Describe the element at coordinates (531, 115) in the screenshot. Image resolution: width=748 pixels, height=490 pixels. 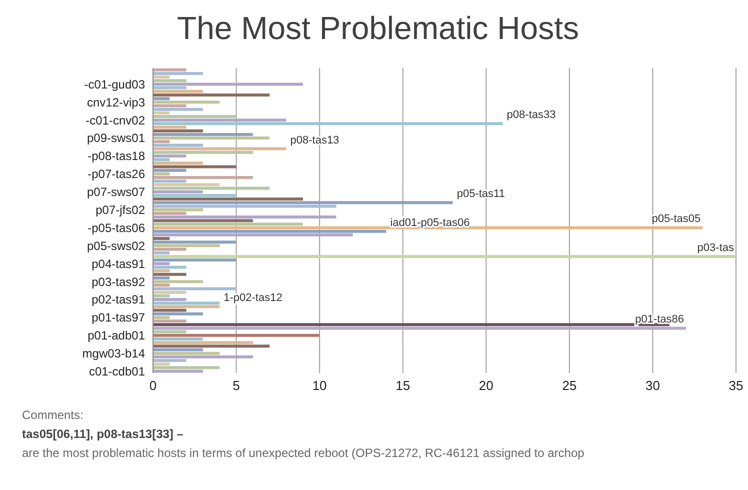
I see `data-label: p08-tas33` at that location.